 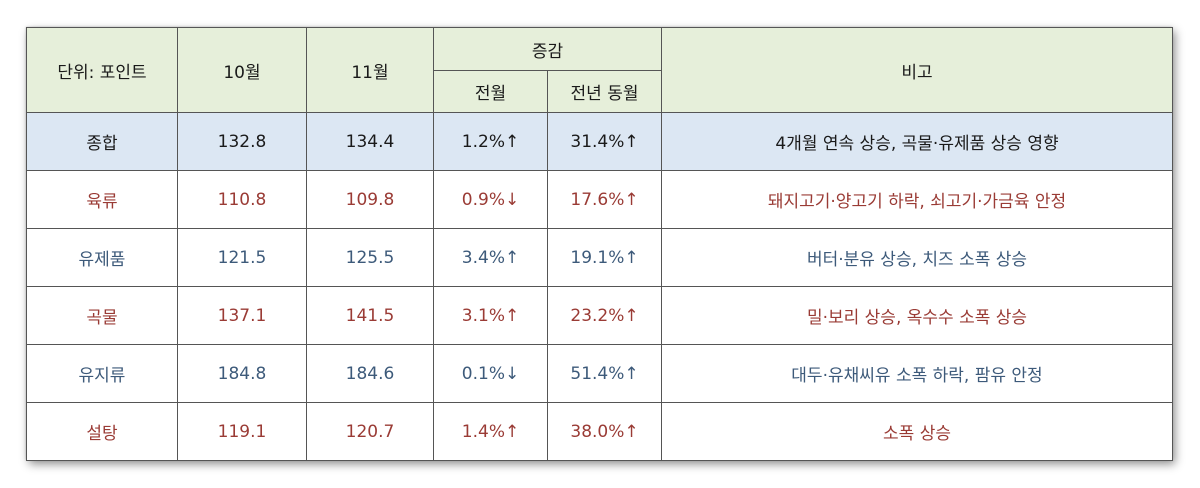 What do you see at coordinates (370, 315) in the screenshot?
I see `row-nov: 141.5` at bounding box center [370, 315].